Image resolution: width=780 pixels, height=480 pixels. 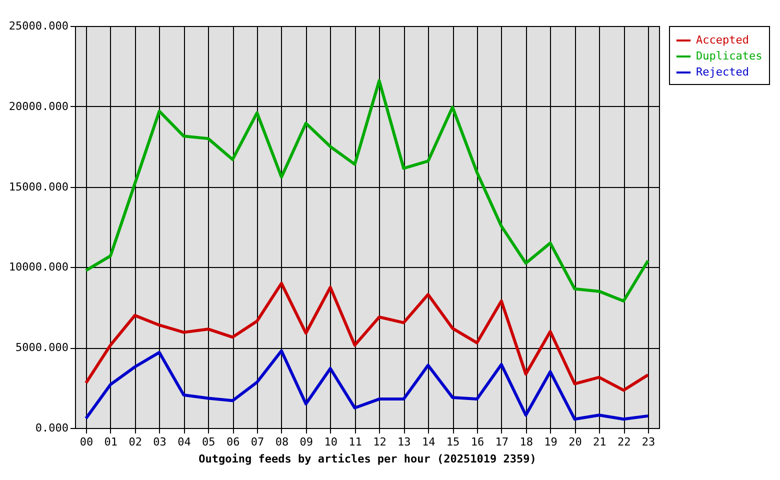 I want to click on y-tick-label: 10000.000, so click(x=38, y=267).